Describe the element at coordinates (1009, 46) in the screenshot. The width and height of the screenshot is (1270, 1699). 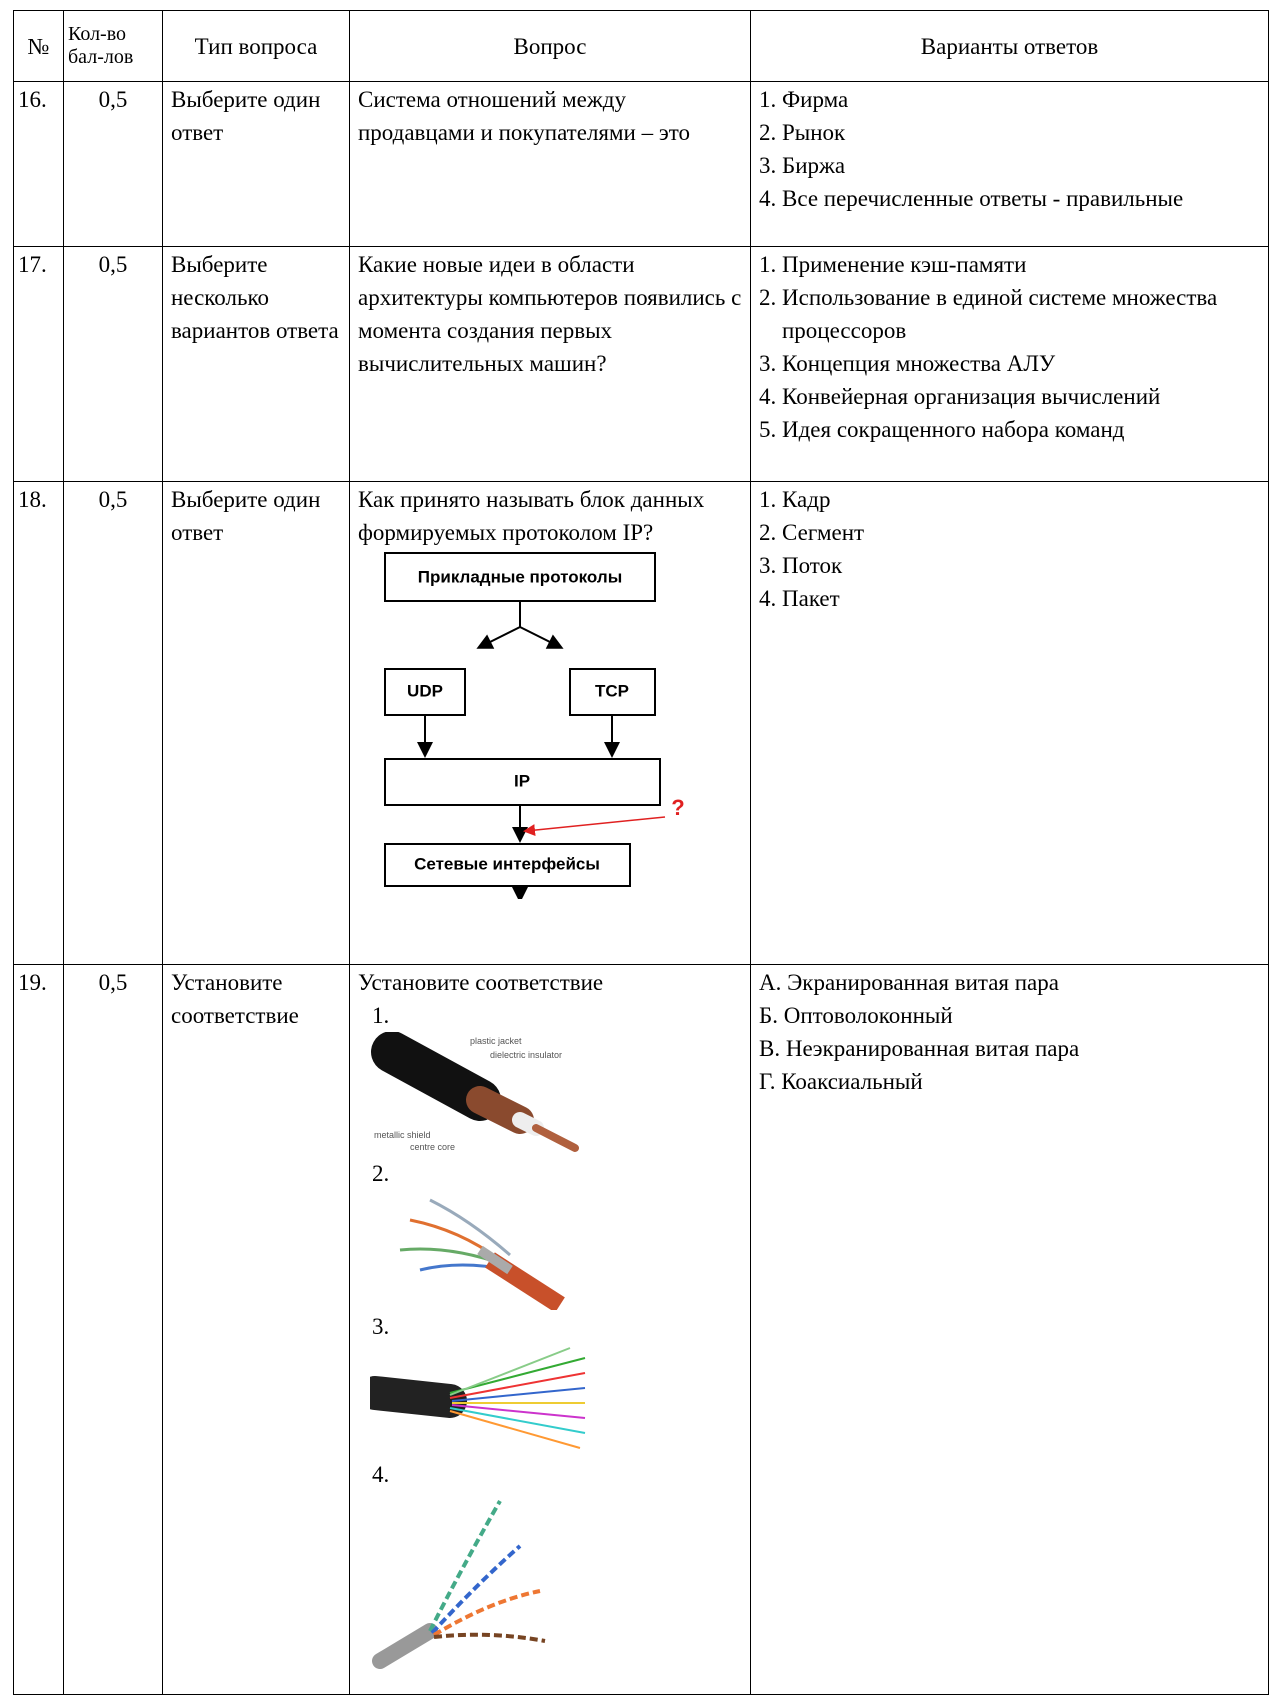
I see `header-cell: Варианты ответов` at that location.